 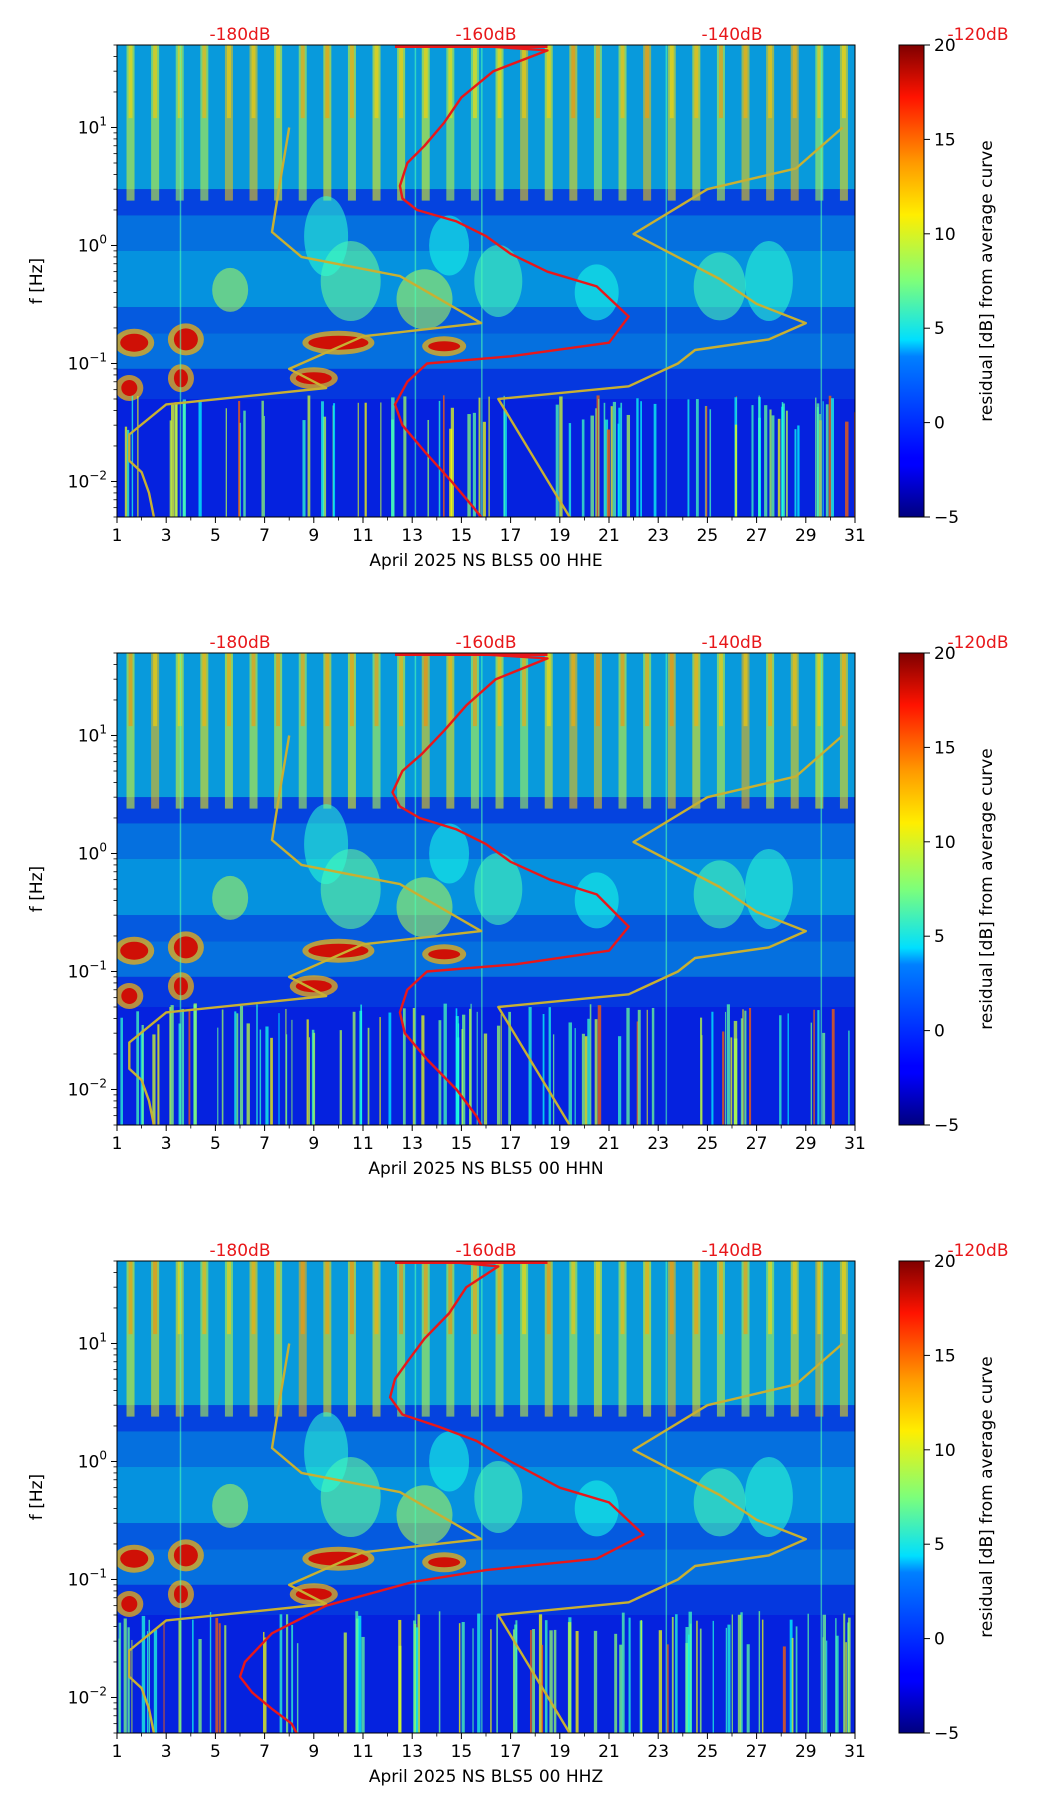 What do you see at coordinates (486, 1674) in the screenshot?
I see `spectrogram-band` at bounding box center [486, 1674].